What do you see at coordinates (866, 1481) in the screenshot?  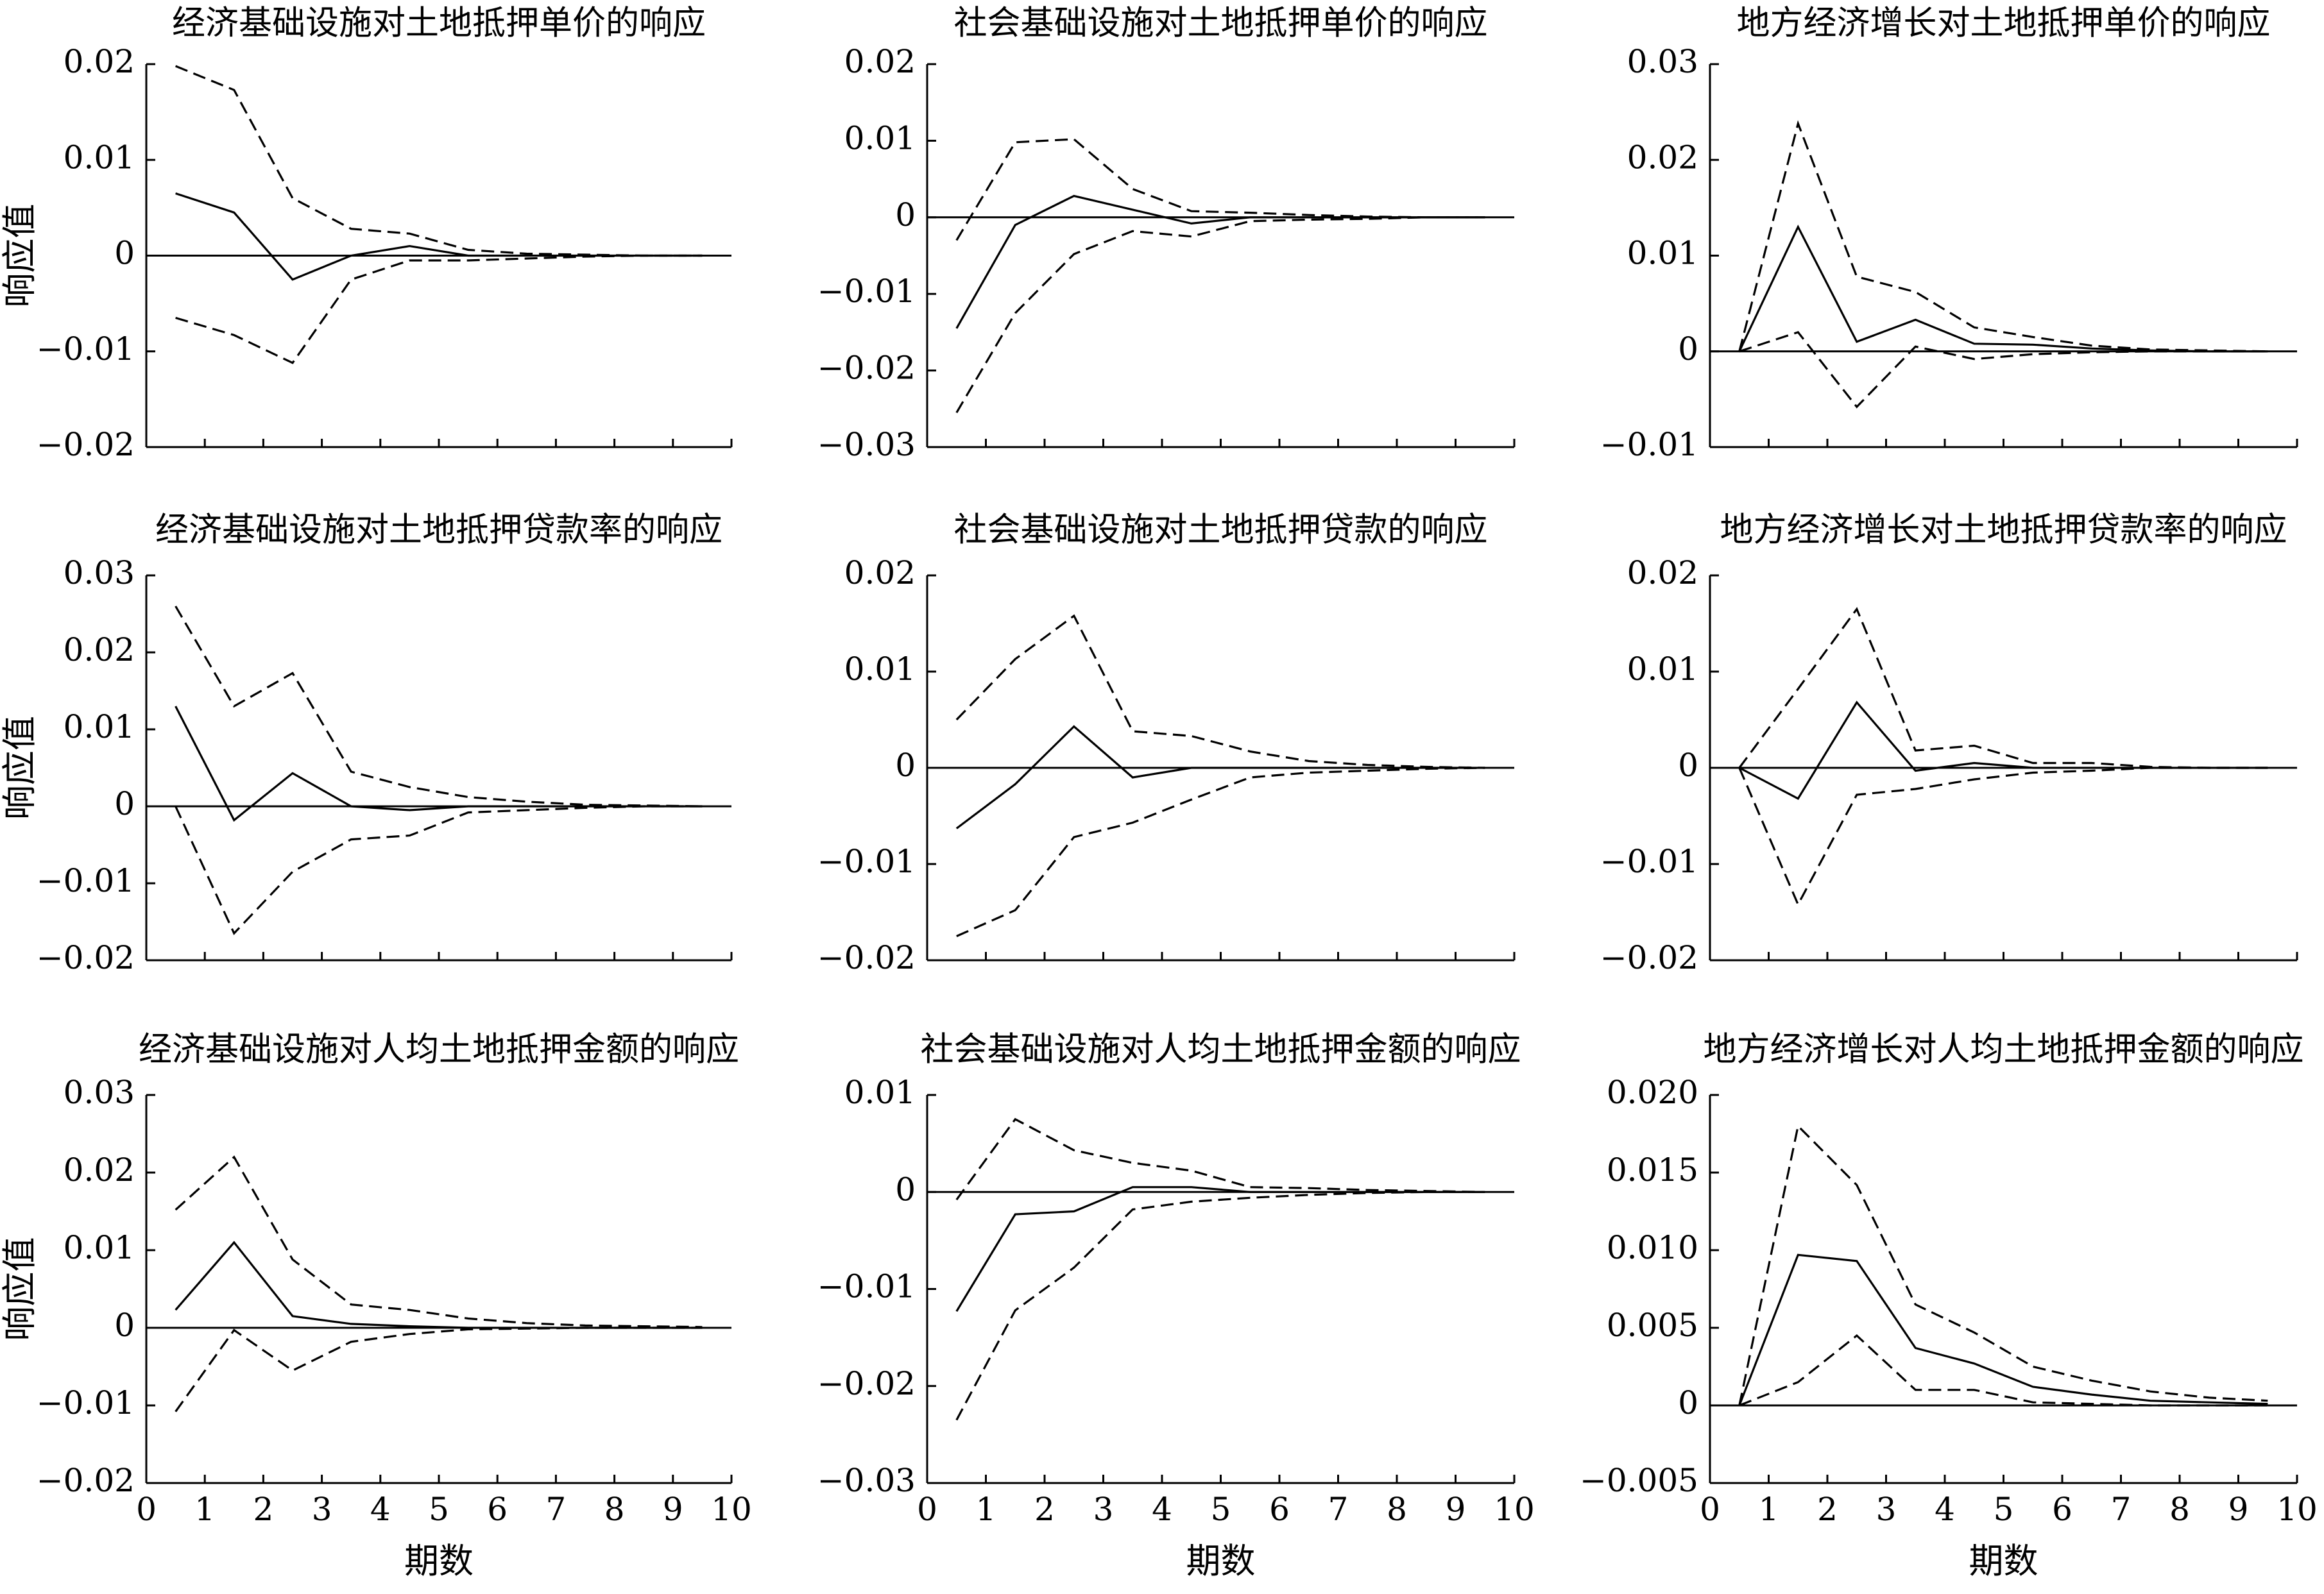 I see `y-tick-label: −0.03` at bounding box center [866, 1481].